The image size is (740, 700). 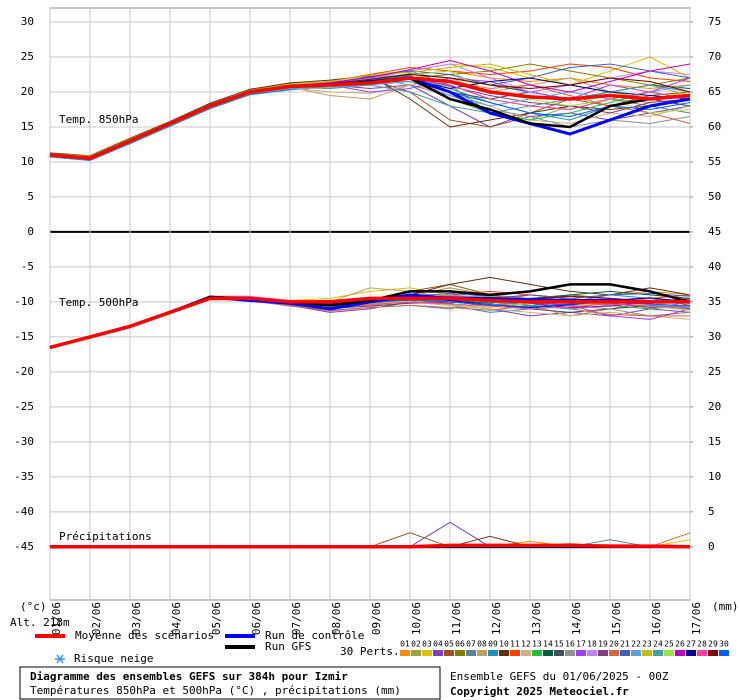 What do you see at coordinates (696, 618) in the screenshot?
I see `x-tick-label: 17/06` at bounding box center [696, 618].